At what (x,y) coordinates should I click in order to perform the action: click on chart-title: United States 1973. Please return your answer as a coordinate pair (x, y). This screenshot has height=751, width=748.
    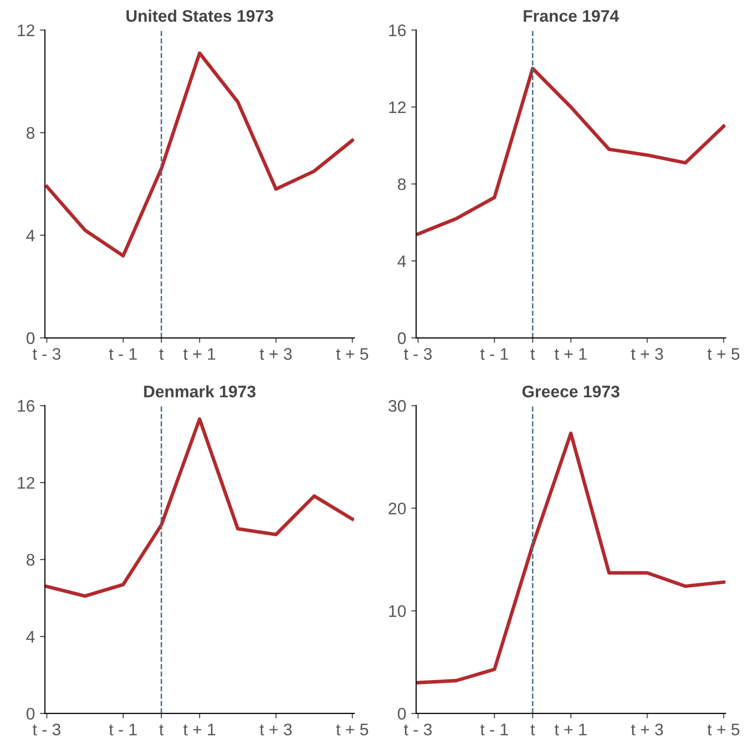
    Looking at the image, I should click on (200, 16).